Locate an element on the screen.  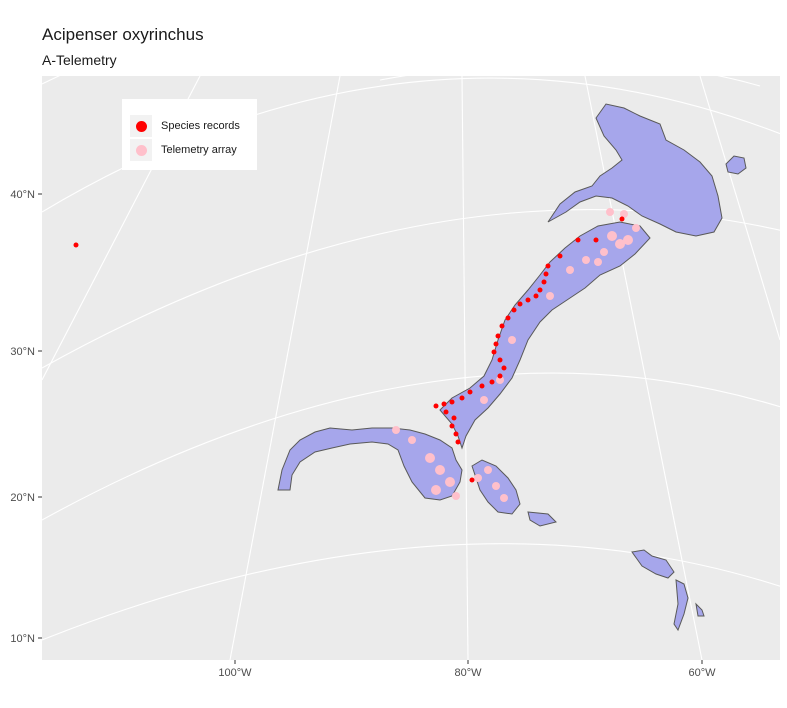
x-tick-label: 100°W is located at coordinates (235, 673).